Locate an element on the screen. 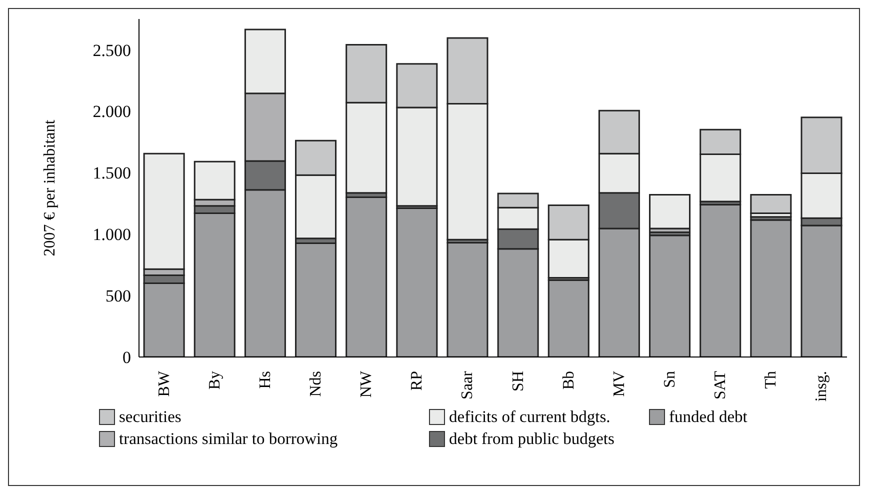  x-tick-label: Nds is located at coordinates (316, 384).